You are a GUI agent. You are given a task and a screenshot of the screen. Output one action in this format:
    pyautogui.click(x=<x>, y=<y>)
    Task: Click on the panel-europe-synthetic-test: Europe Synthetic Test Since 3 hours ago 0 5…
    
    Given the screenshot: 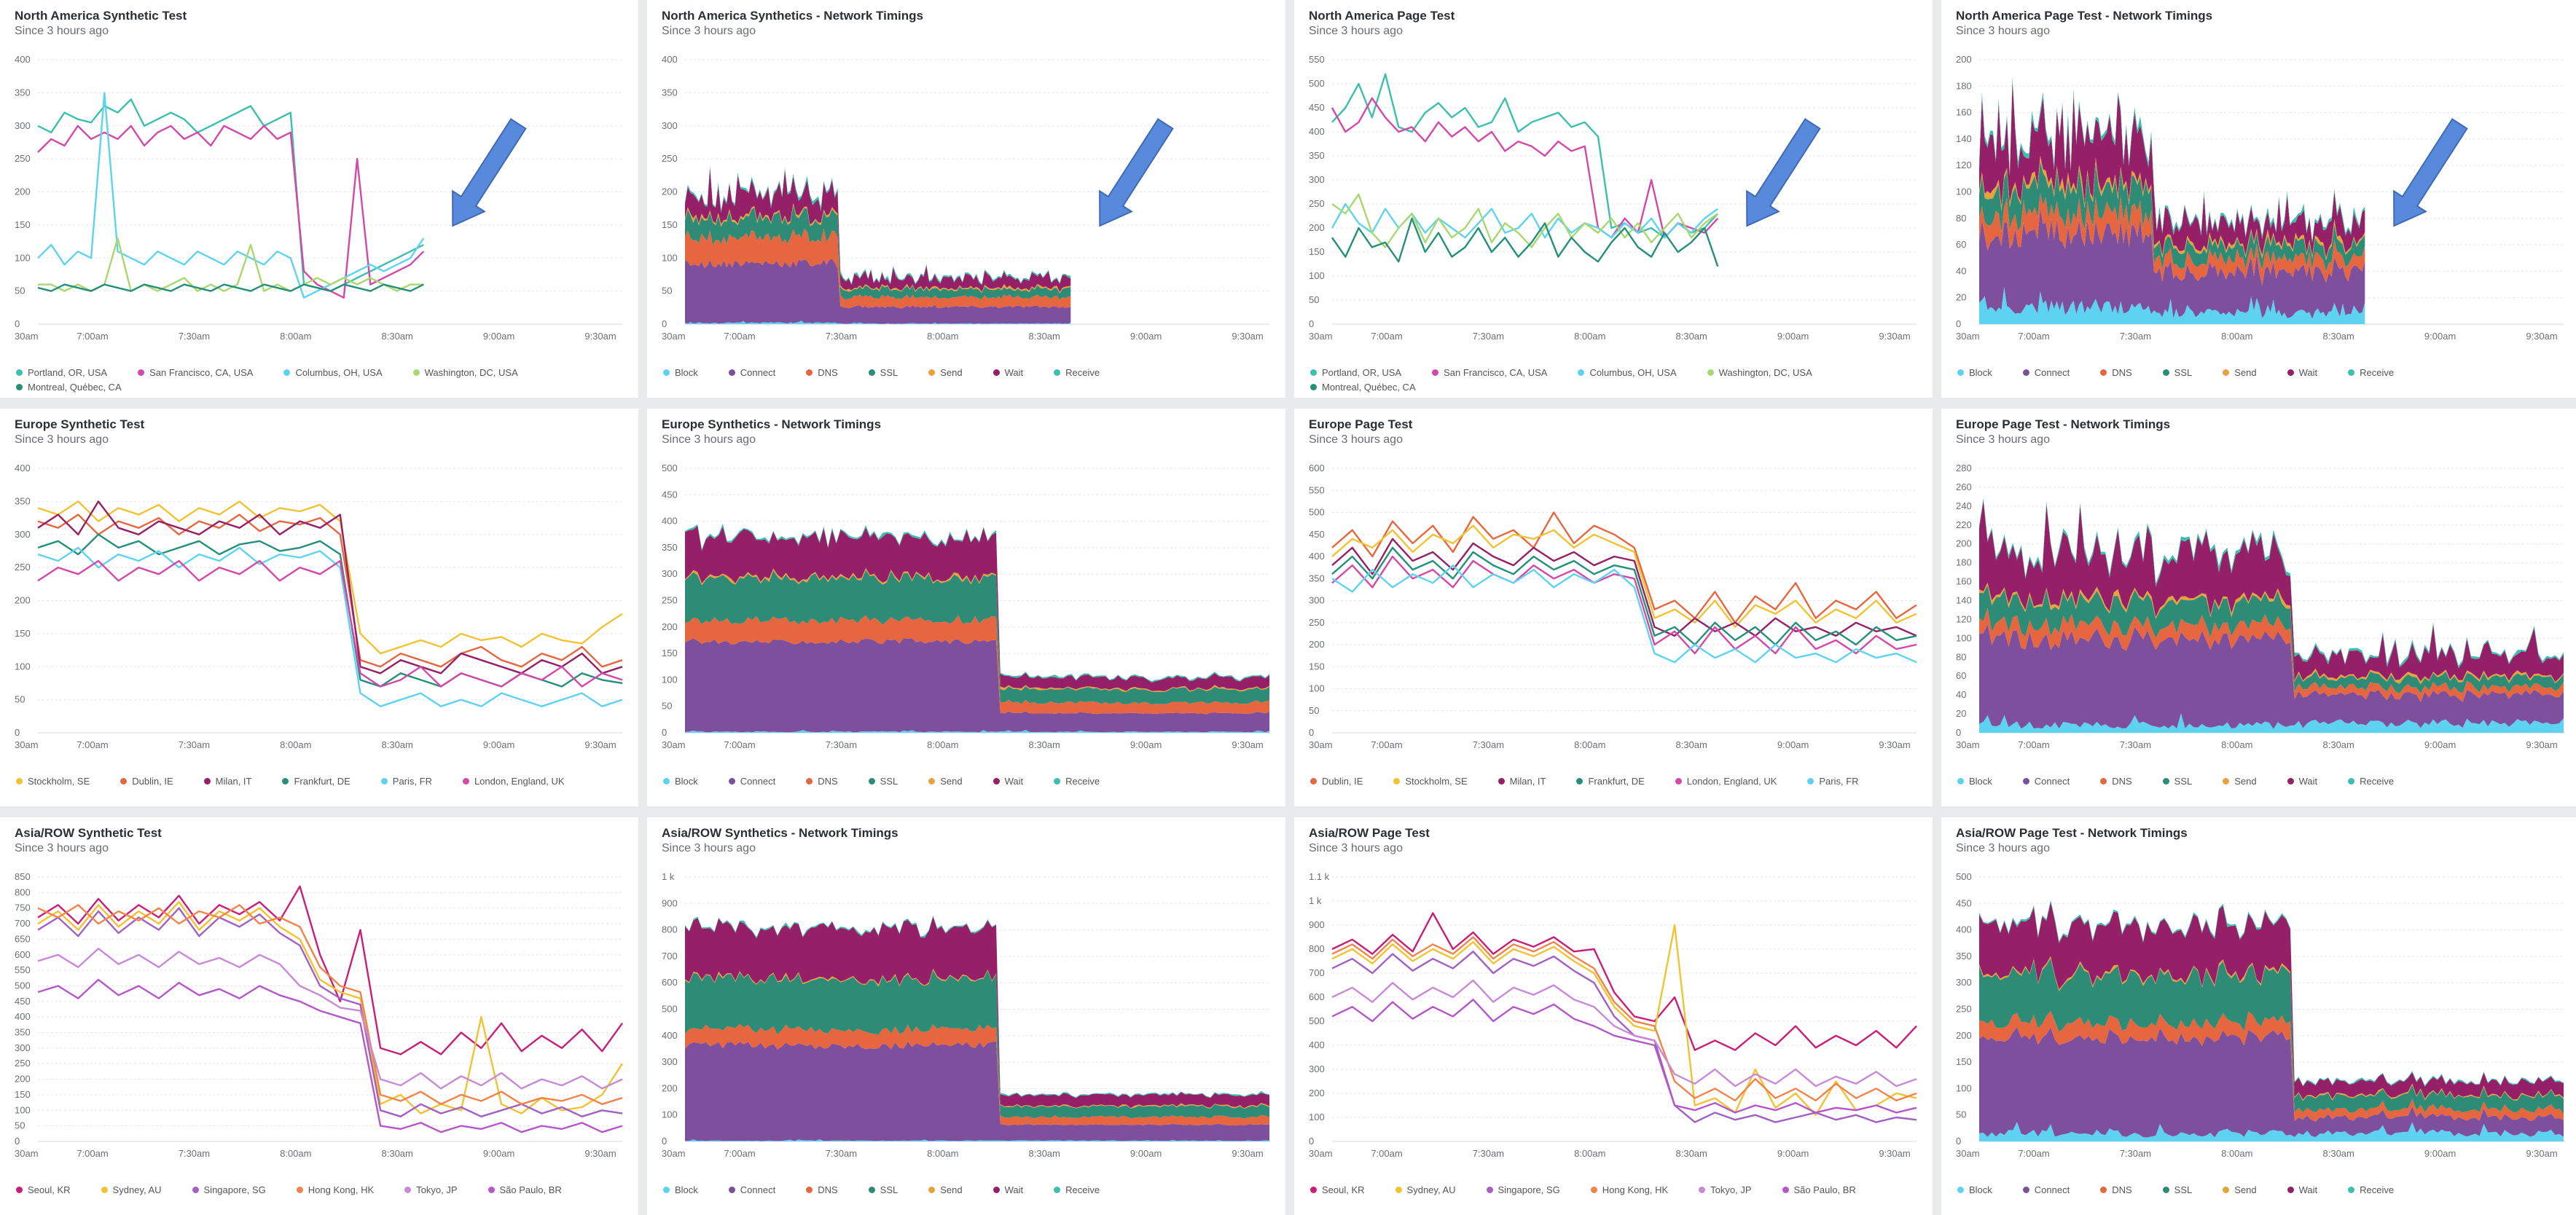 What is the action you would take?
    pyautogui.click(x=319, y=607)
    